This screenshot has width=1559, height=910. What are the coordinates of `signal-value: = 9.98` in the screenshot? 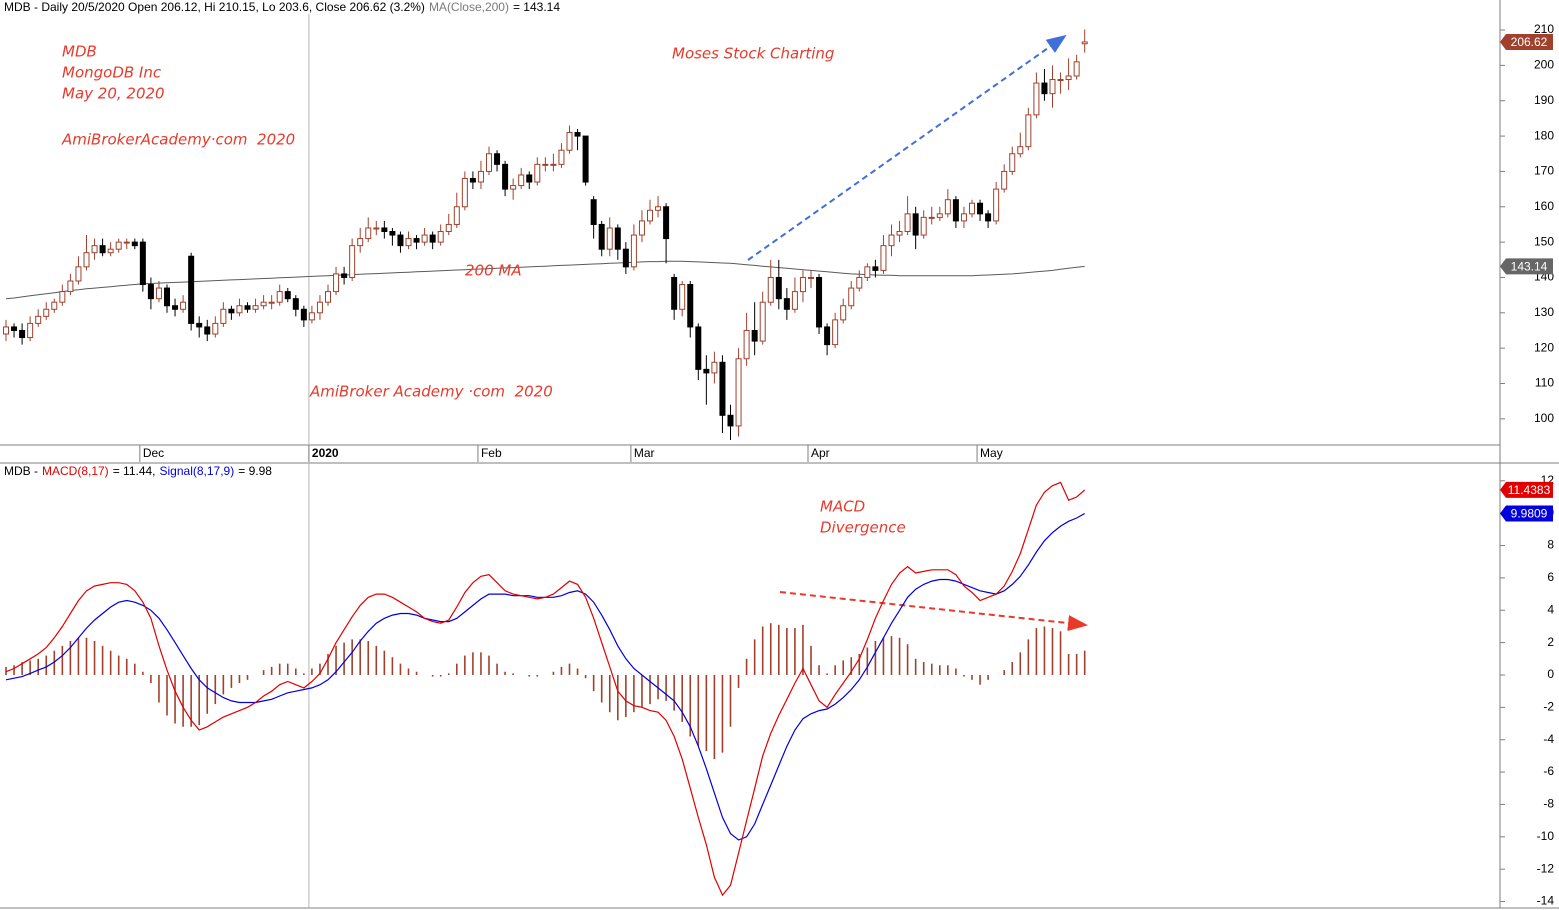 It's located at (255, 471).